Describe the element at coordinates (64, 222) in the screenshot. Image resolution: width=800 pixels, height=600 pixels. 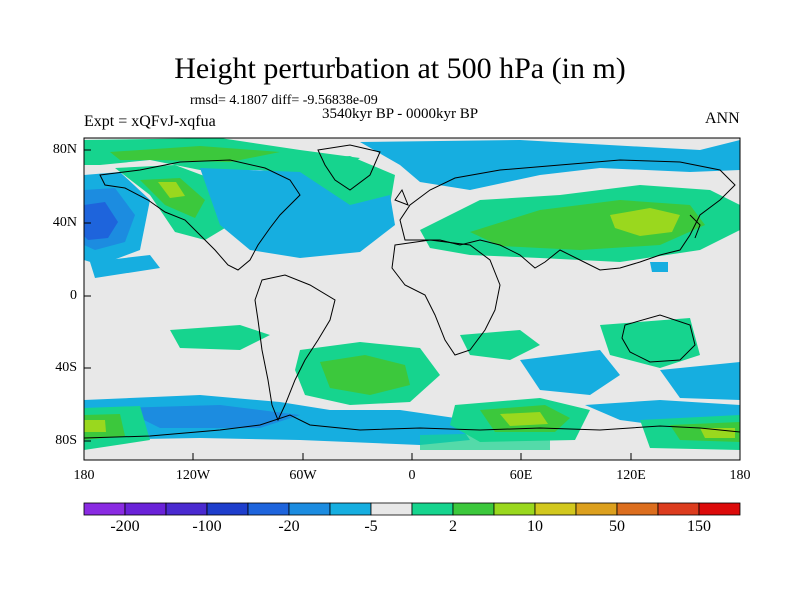
I see `lat-label: 40N` at that location.